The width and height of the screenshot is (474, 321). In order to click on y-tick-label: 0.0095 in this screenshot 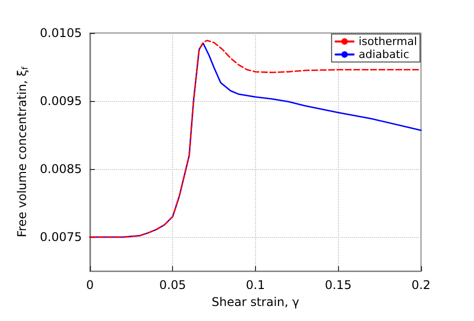, I will do `click(61, 101)`.